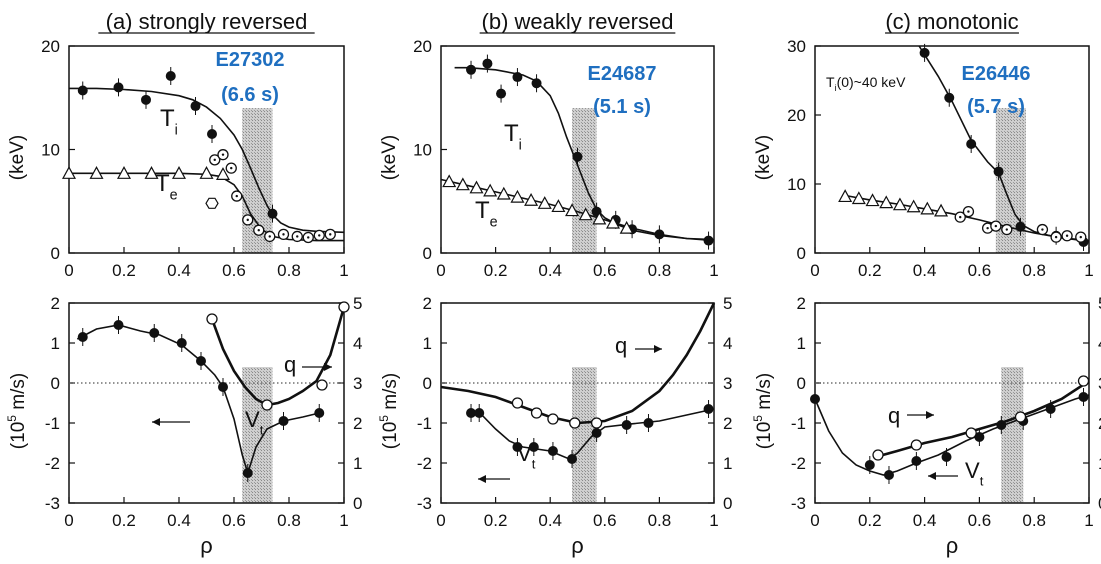 This screenshot has height=564, width=1101. Describe the element at coordinates (357, 423) in the screenshot. I see `y-tick-label-right: 2` at that location.